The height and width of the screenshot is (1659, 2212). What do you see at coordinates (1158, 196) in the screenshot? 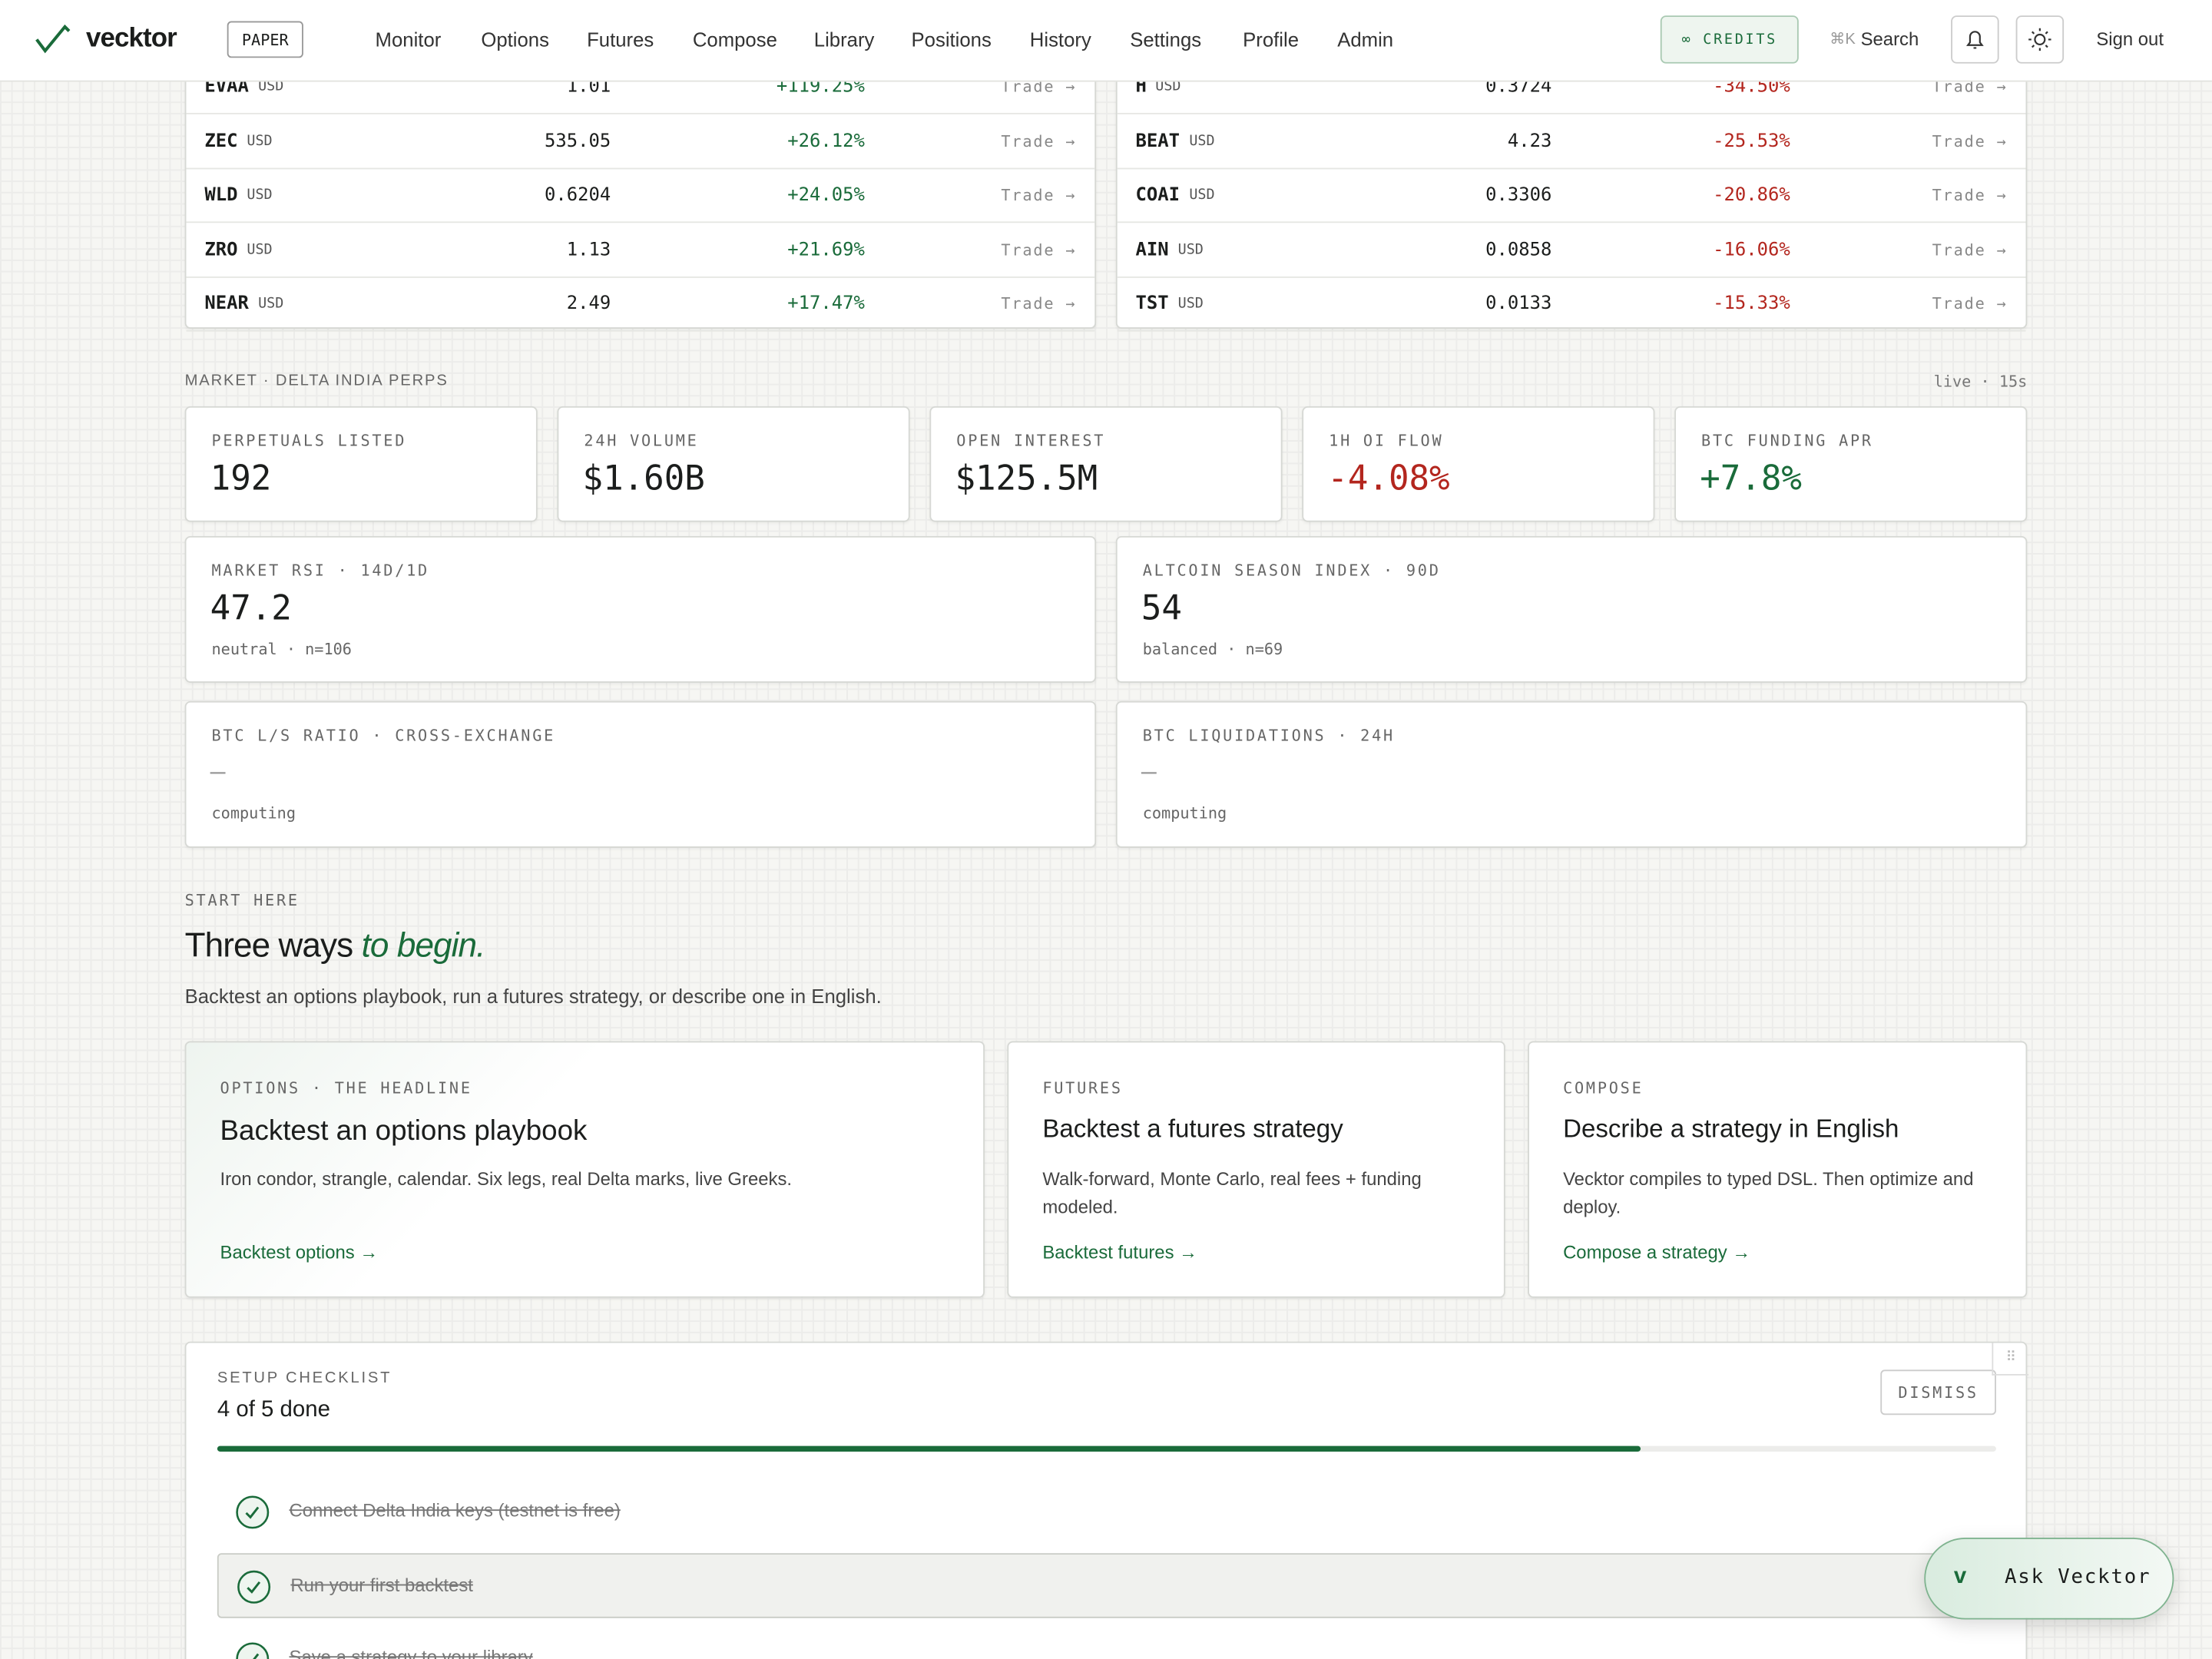
I see `symbol: COAI` at bounding box center [1158, 196].